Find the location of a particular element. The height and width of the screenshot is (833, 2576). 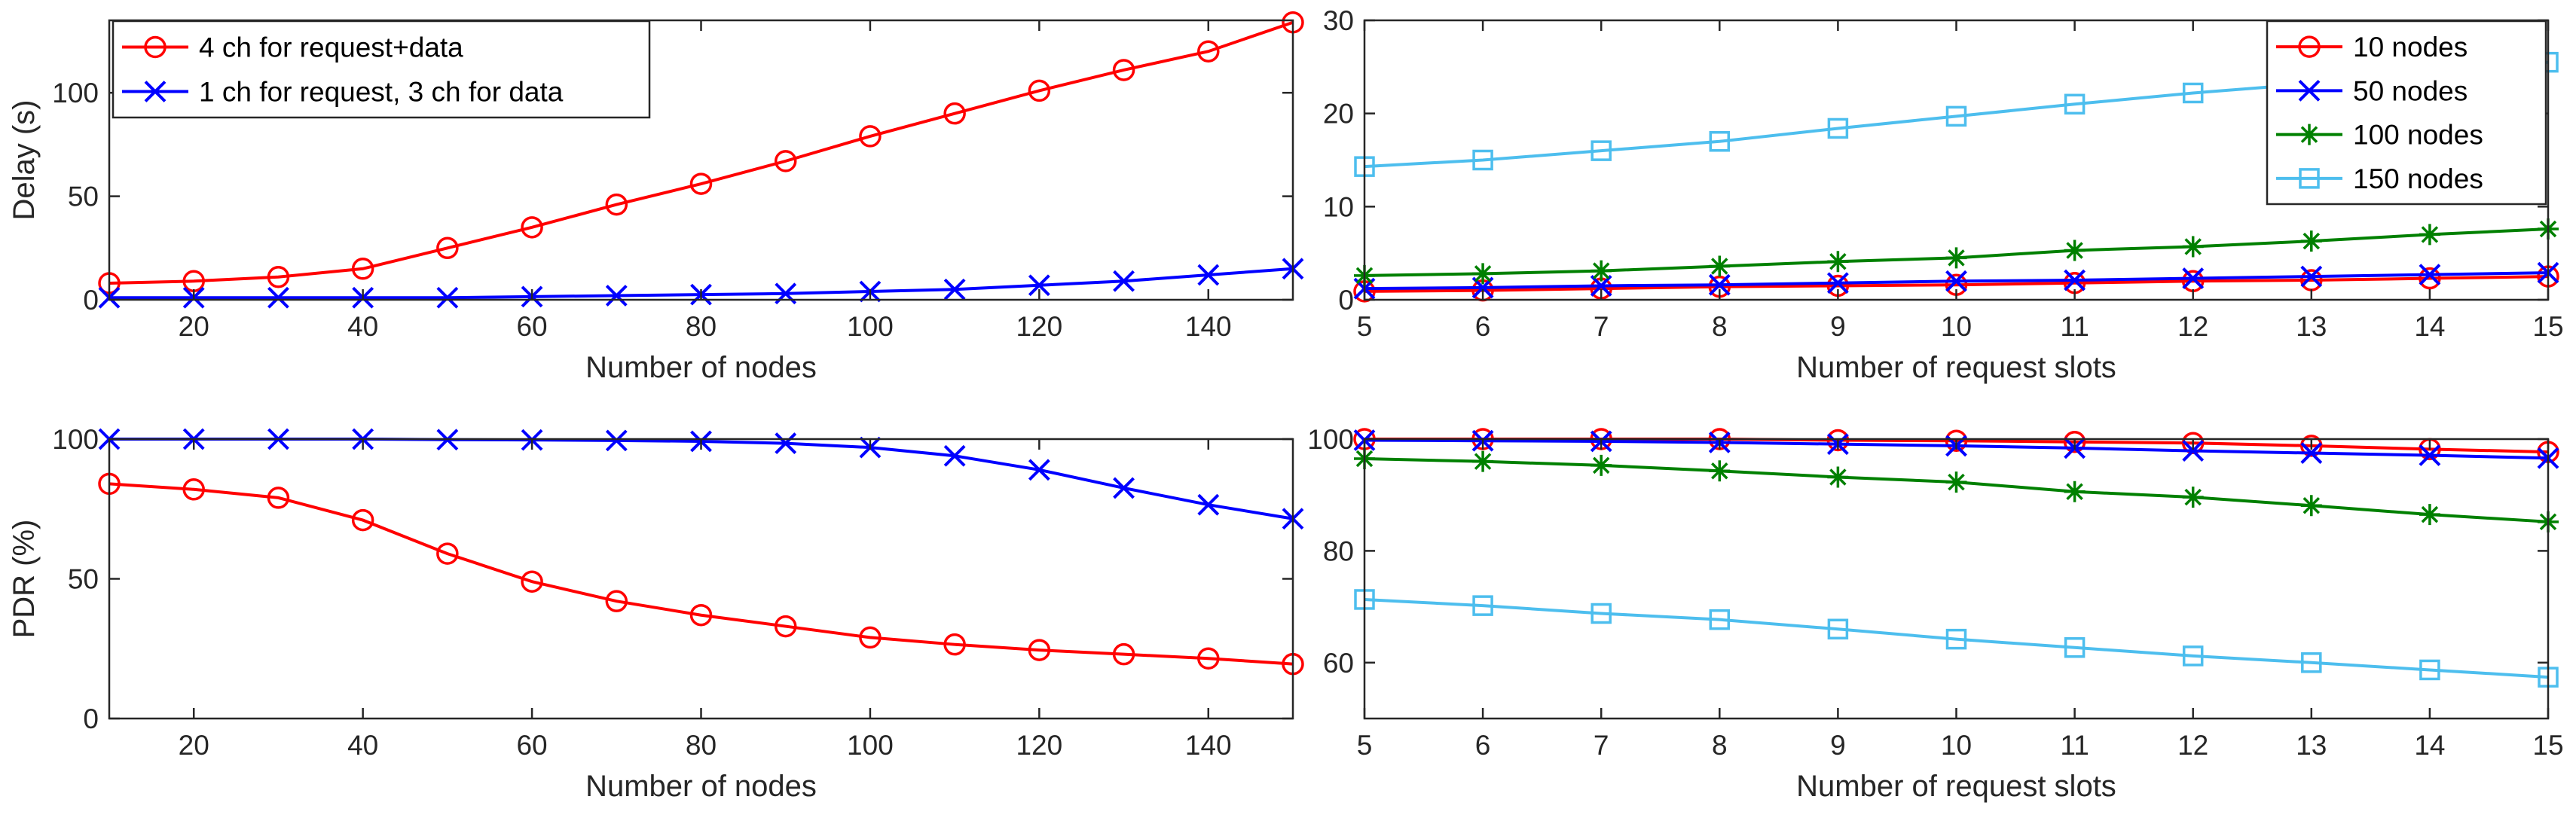

x-tick-label: 80 is located at coordinates (701, 745).